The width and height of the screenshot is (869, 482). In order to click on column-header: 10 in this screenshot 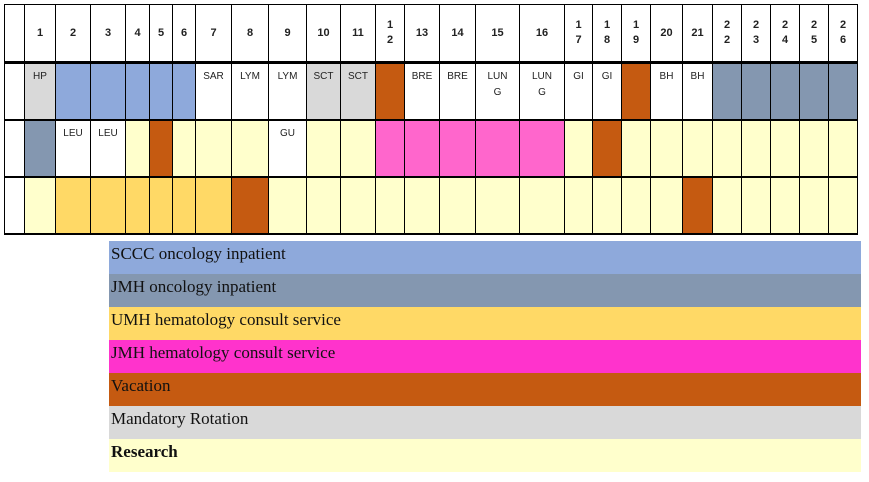, I will do `click(323, 34)`.